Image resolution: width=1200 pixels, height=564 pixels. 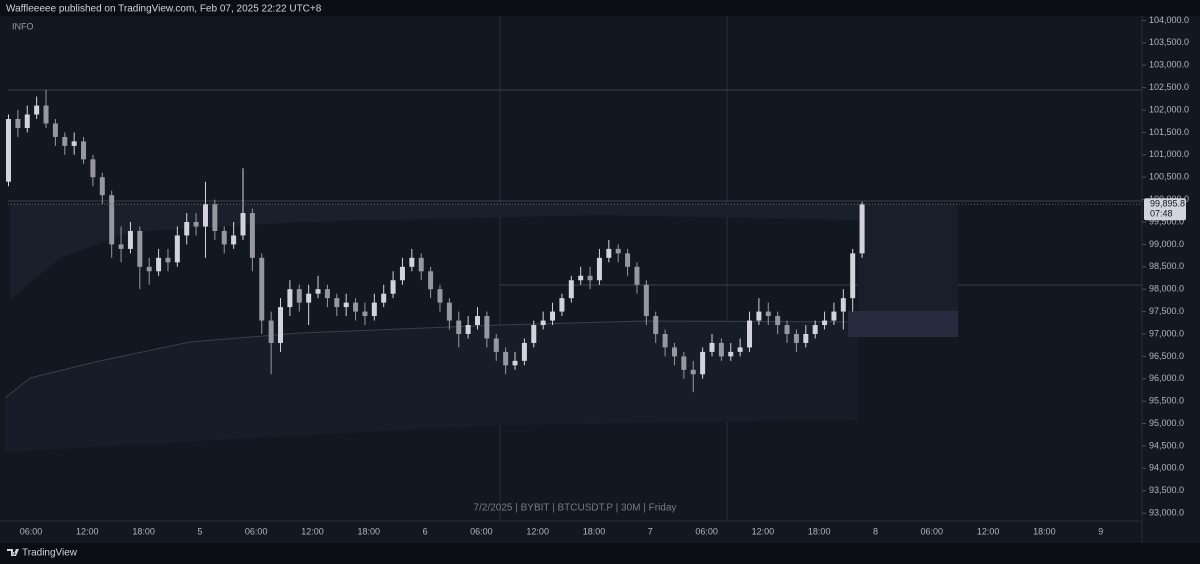 What do you see at coordinates (600, 8) in the screenshot?
I see `header-bar` at bounding box center [600, 8].